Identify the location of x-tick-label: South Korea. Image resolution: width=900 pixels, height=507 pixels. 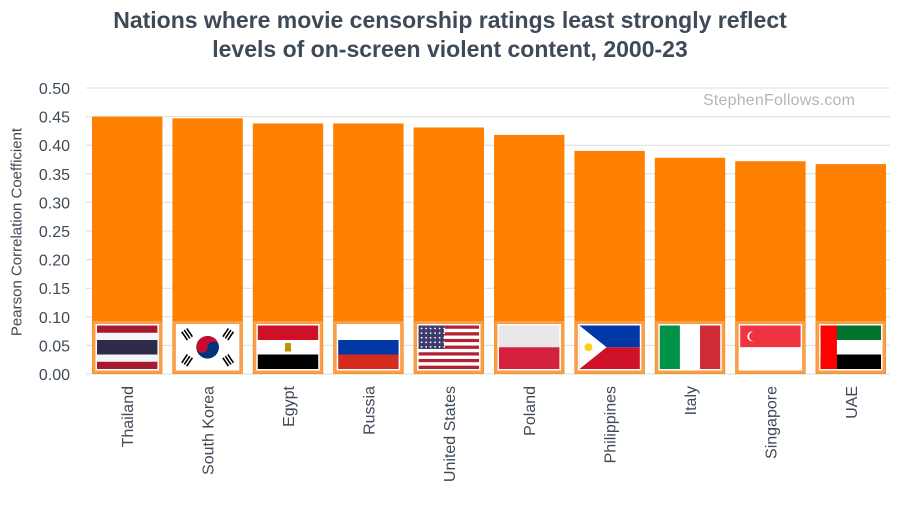
(209, 430).